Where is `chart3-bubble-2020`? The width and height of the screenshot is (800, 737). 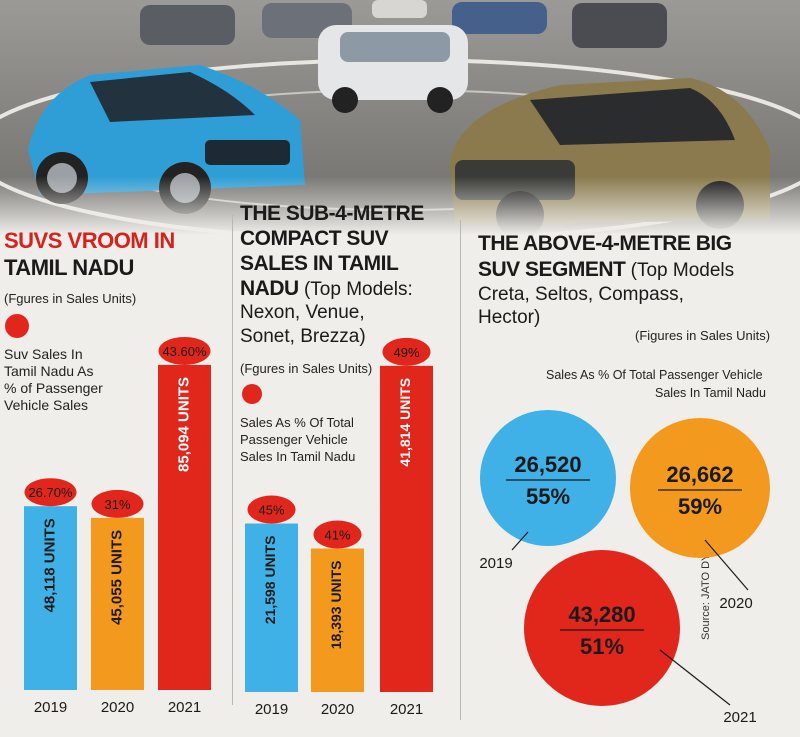
chart3-bubble-2020 is located at coordinates (700, 488).